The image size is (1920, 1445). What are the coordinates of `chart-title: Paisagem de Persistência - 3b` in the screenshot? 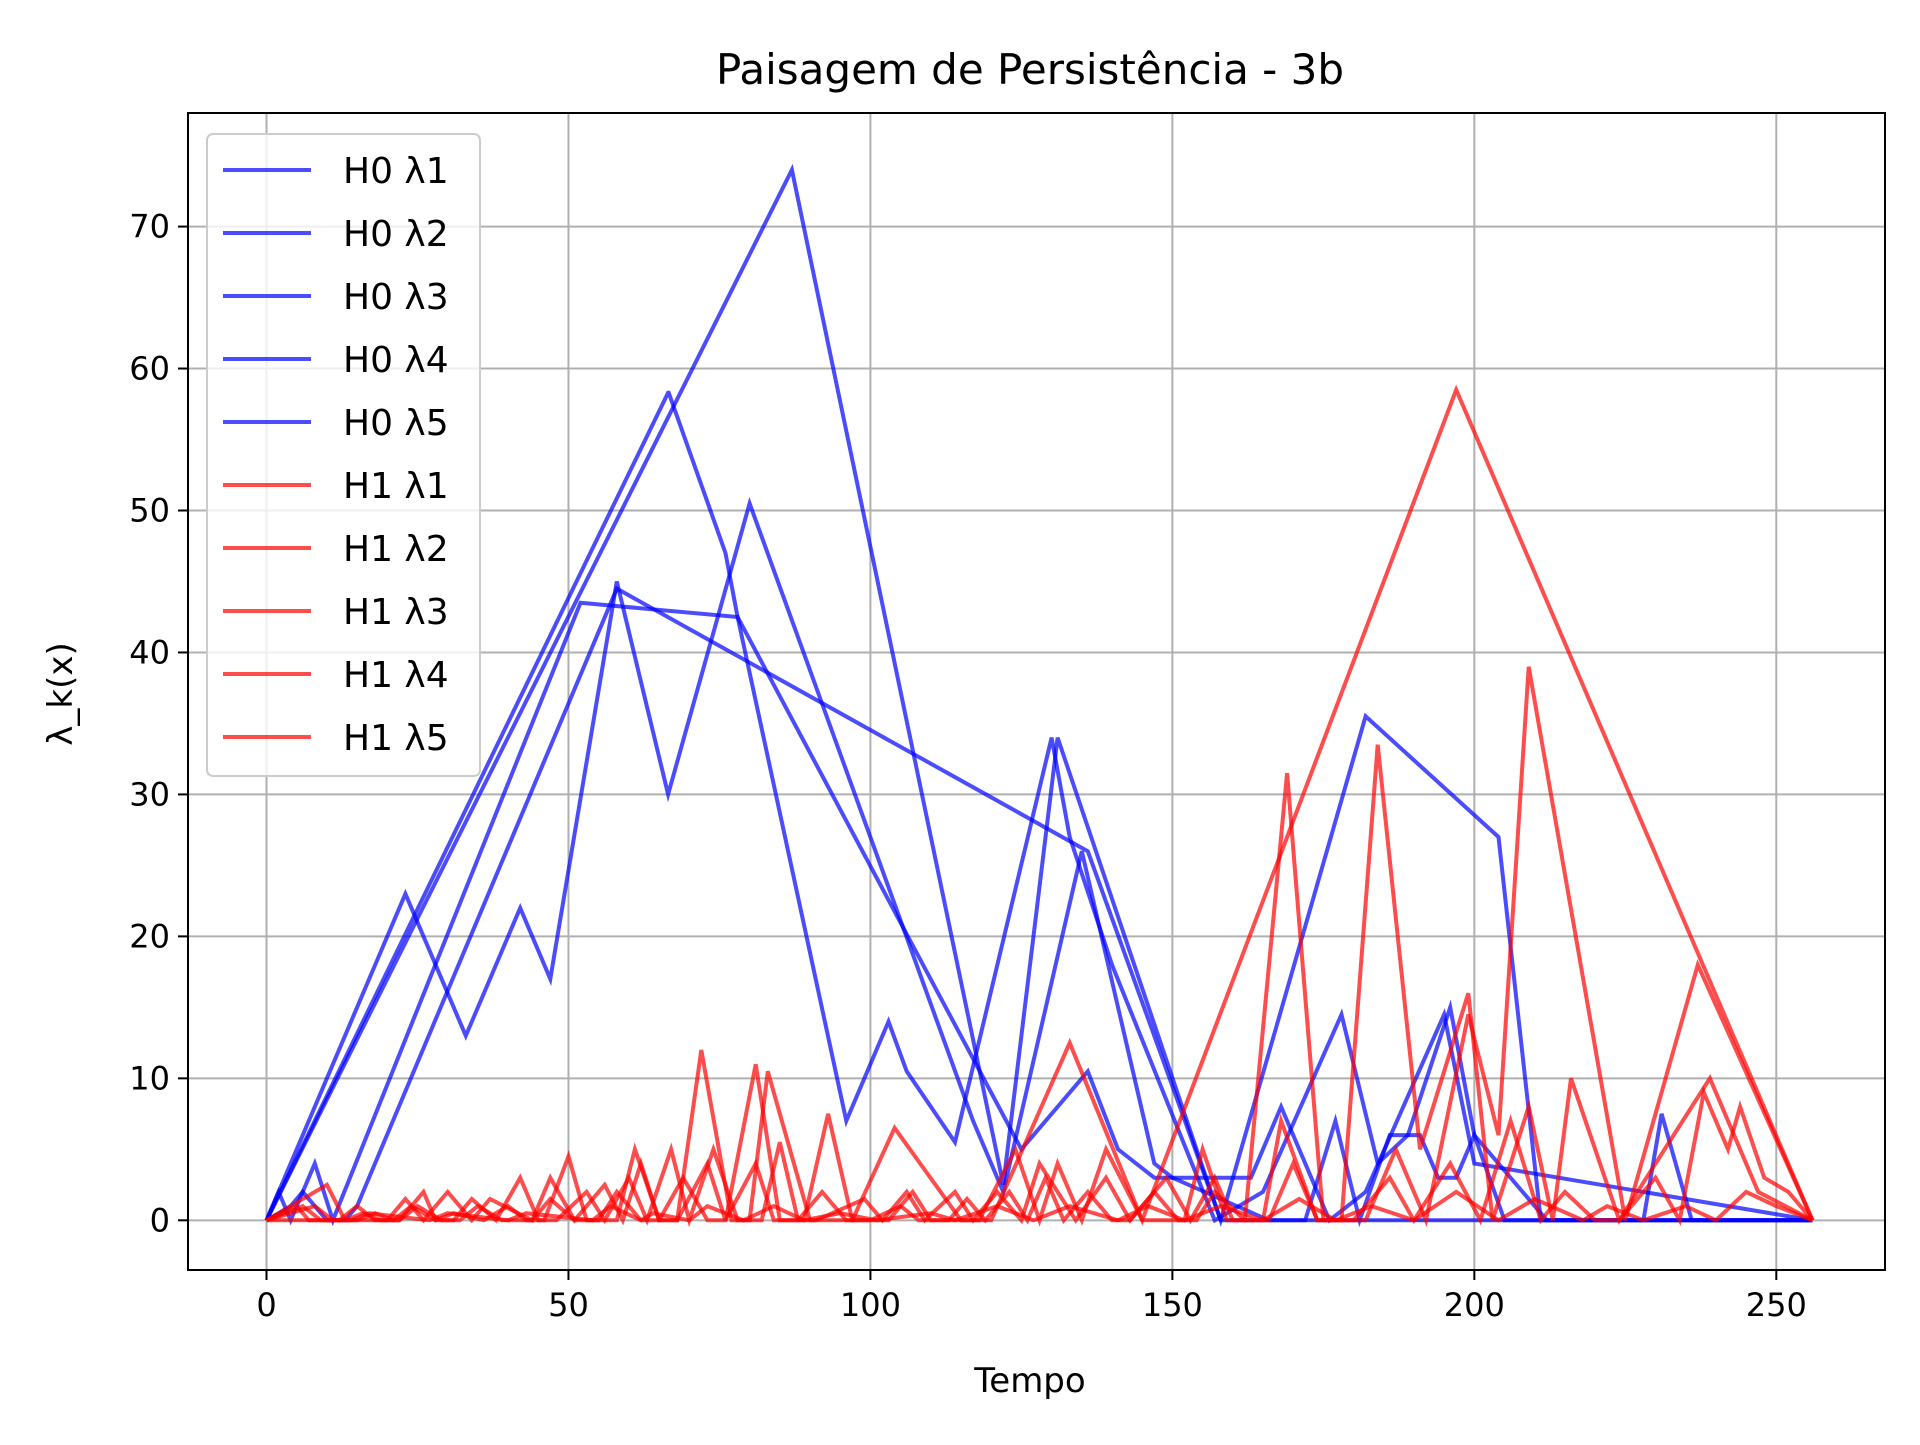 It's located at (1030, 69).